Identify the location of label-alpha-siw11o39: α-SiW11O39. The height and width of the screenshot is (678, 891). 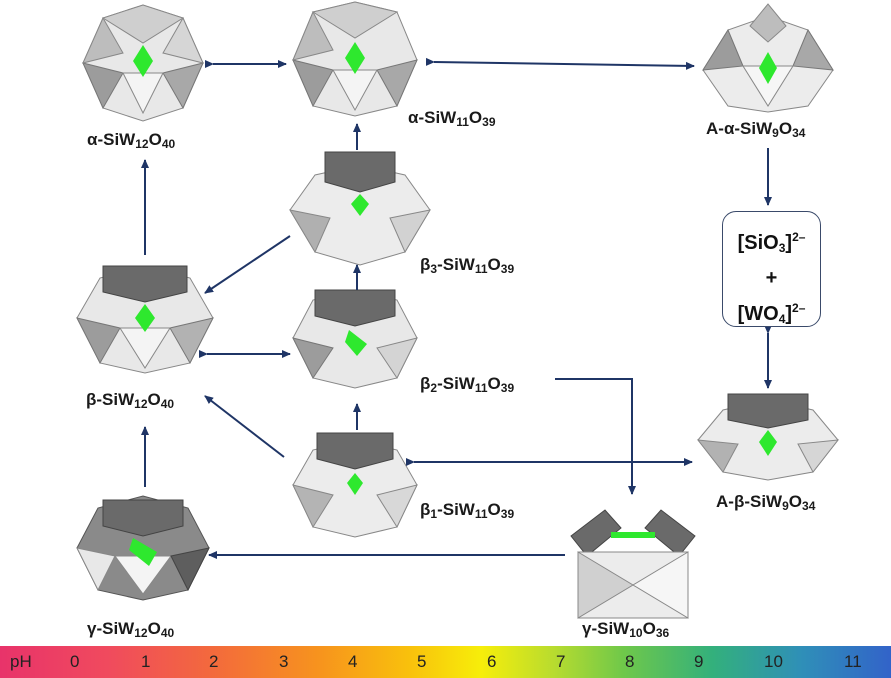
(452, 118).